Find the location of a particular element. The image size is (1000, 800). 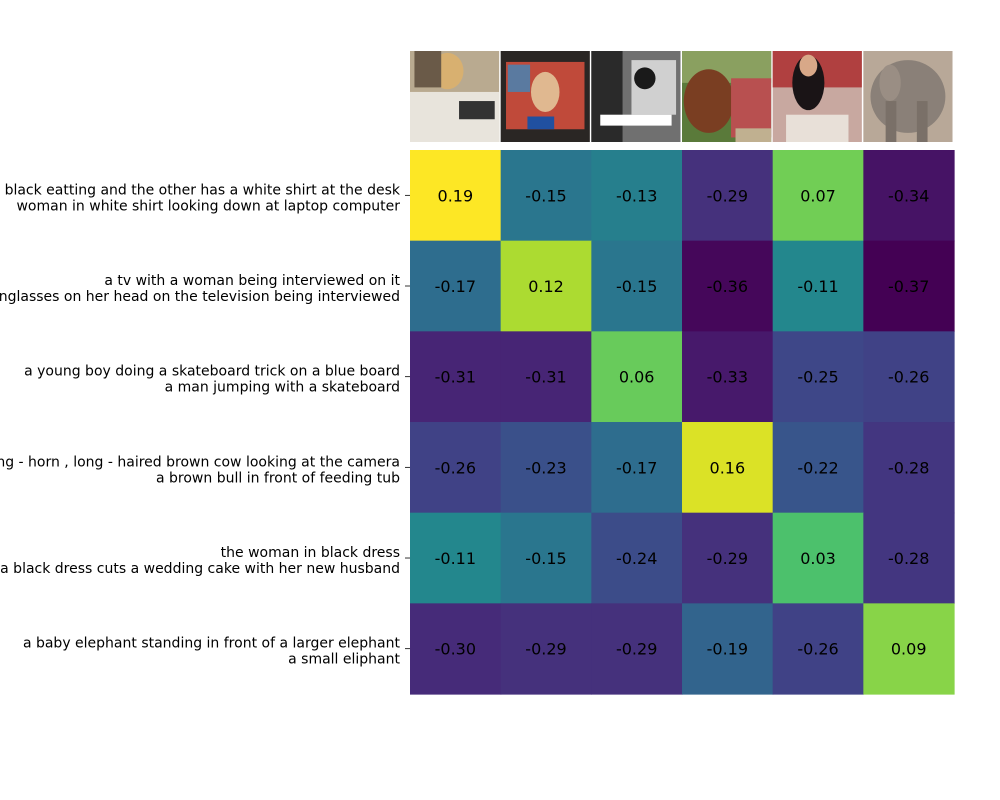

cell-value-label: 0.09 is located at coordinates (909, 649).